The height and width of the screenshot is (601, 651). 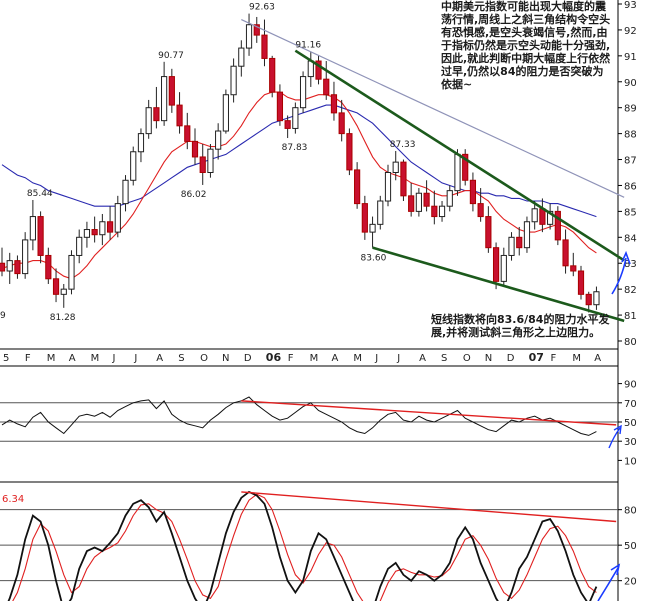 I want to click on forecast-arrowhead-rsi, so click(x=617, y=429).